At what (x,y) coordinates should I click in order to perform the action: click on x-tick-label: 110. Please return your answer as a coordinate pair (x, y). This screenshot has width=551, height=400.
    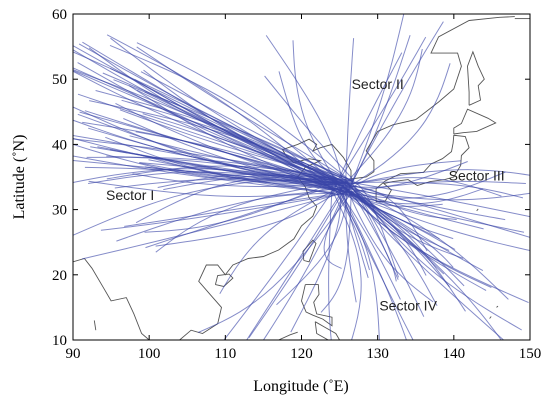
    Looking at the image, I should click on (225, 354).